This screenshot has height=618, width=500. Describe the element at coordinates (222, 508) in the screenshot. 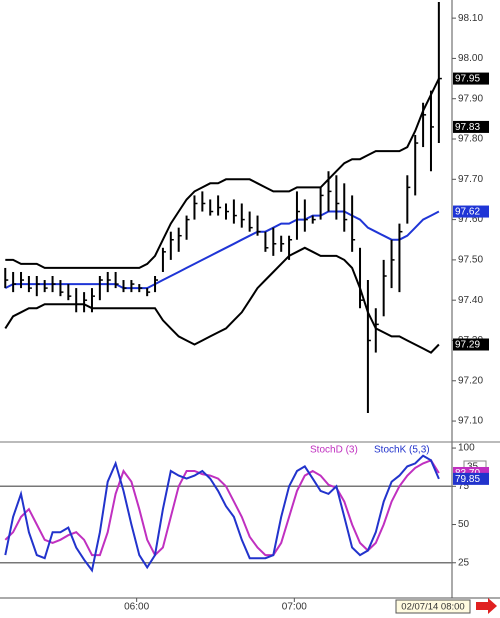

I see `stoch-line` at that location.